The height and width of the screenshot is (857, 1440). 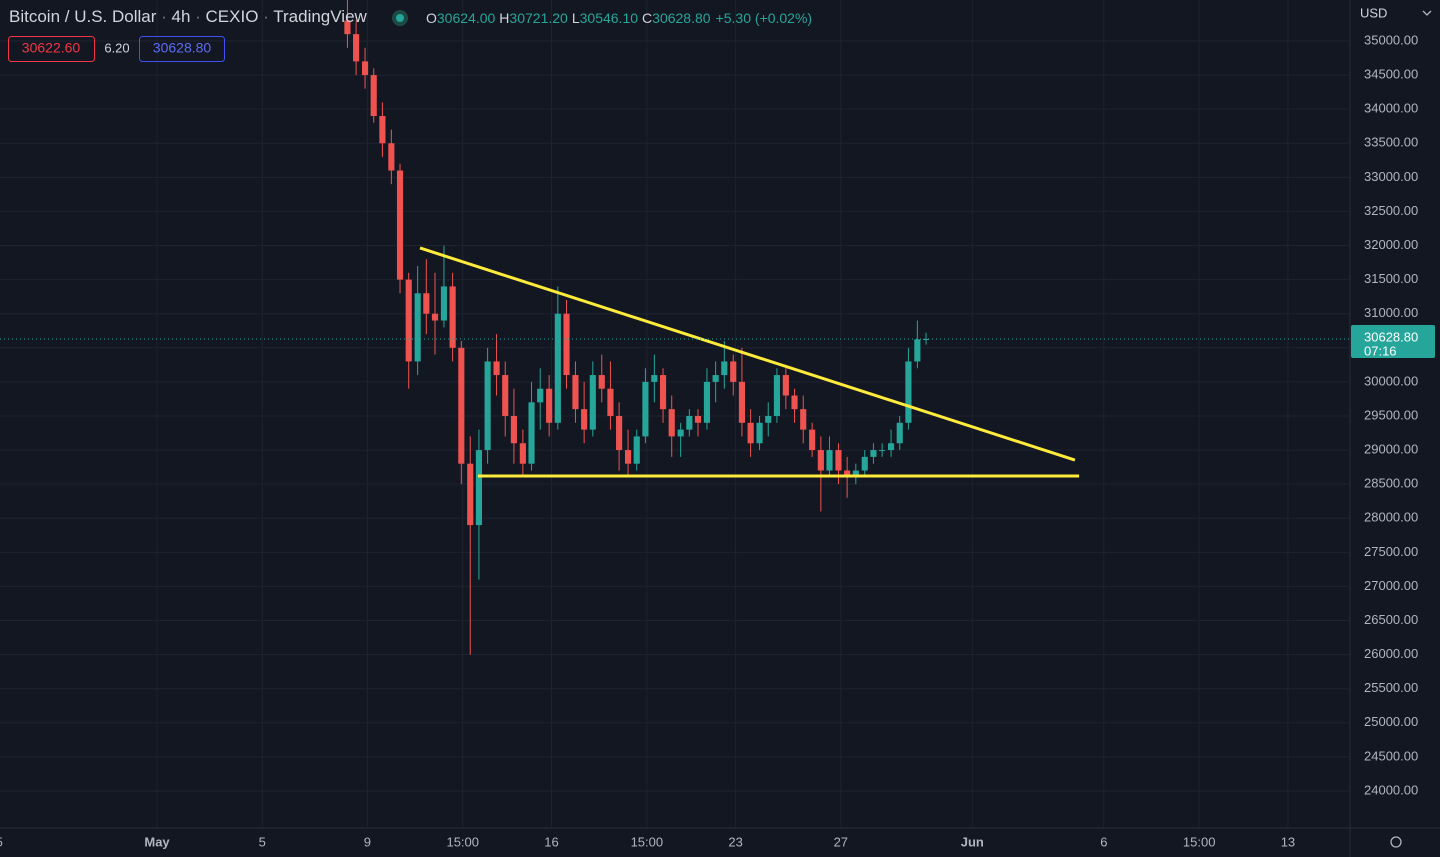 I want to click on ask-box, so click(x=182, y=49).